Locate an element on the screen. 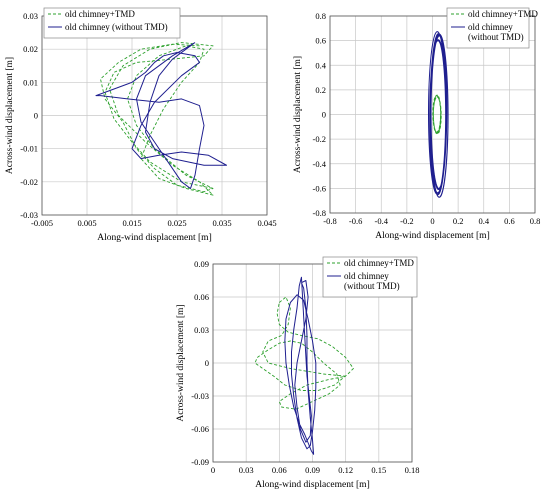  x-tick-label: -0.2 is located at coordinates (406, 221).